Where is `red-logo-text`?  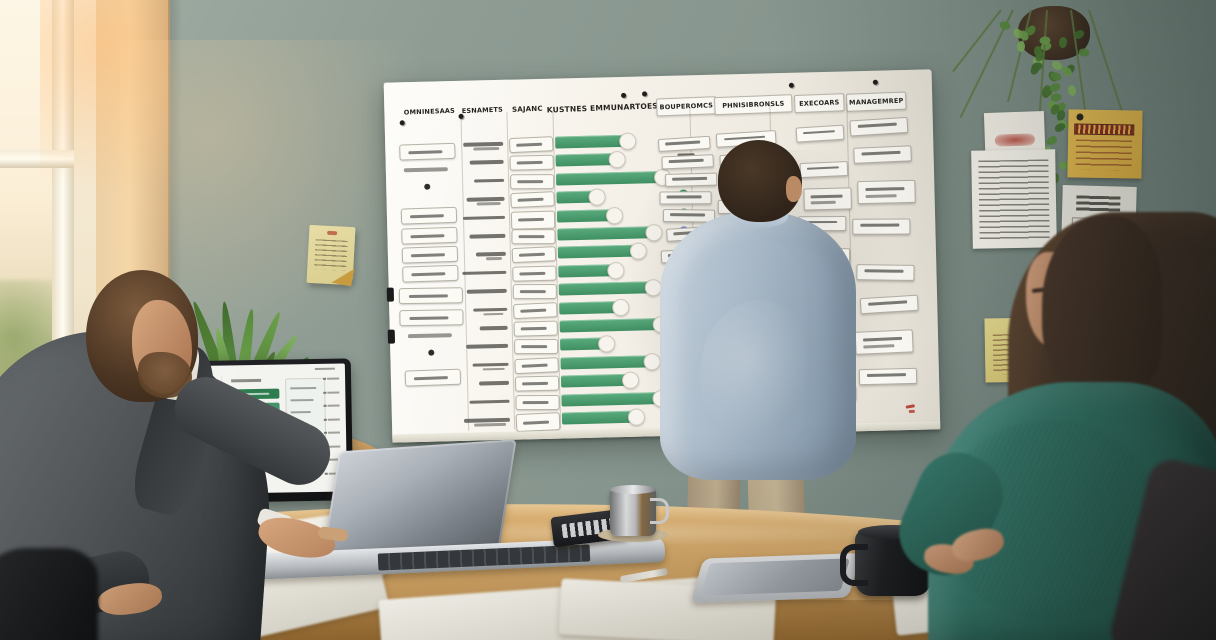 red-logo-text is located at coordinates (1015, 140).